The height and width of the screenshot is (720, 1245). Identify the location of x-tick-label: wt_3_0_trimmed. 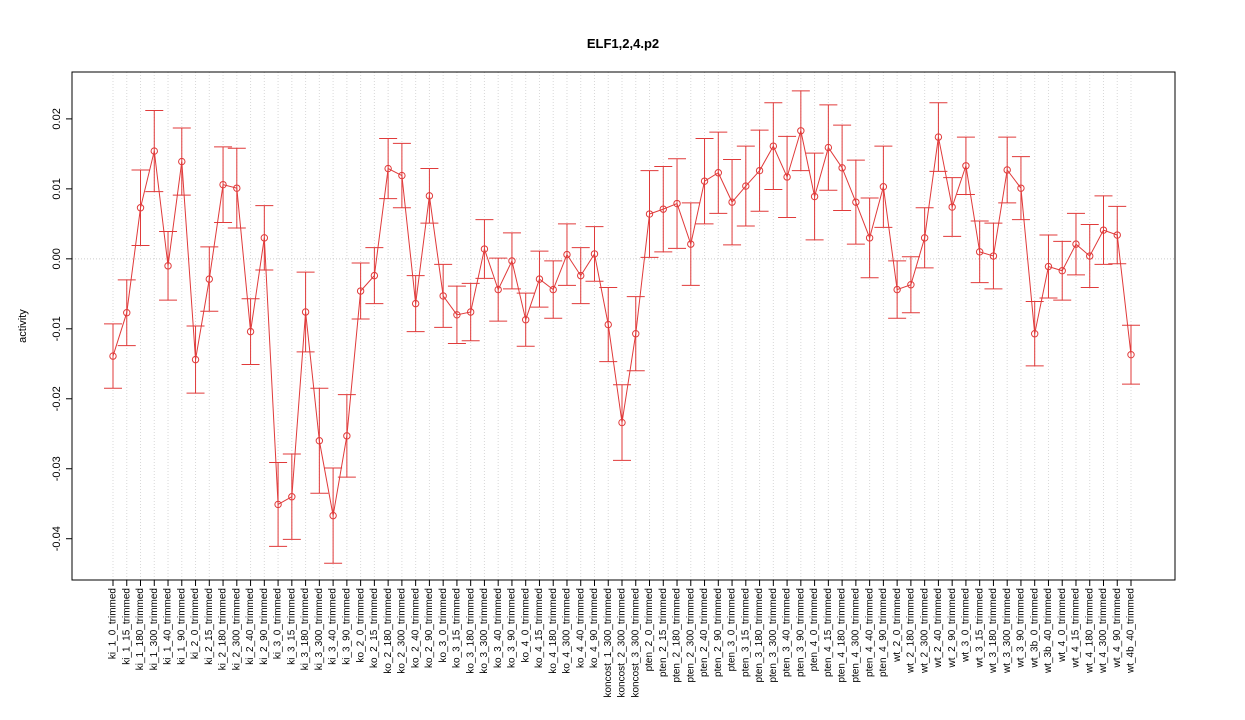
(966, 625).